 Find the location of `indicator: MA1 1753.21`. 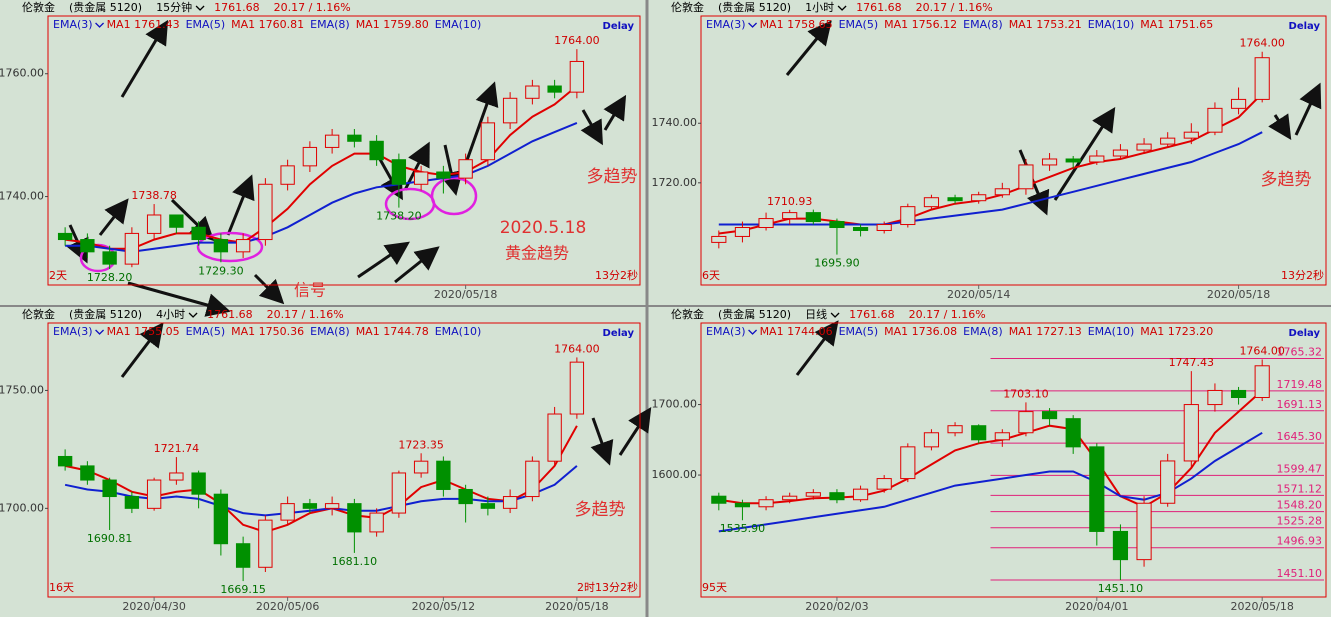

indicator: MA1 1753.21 is located at coordinates (1045, 24).